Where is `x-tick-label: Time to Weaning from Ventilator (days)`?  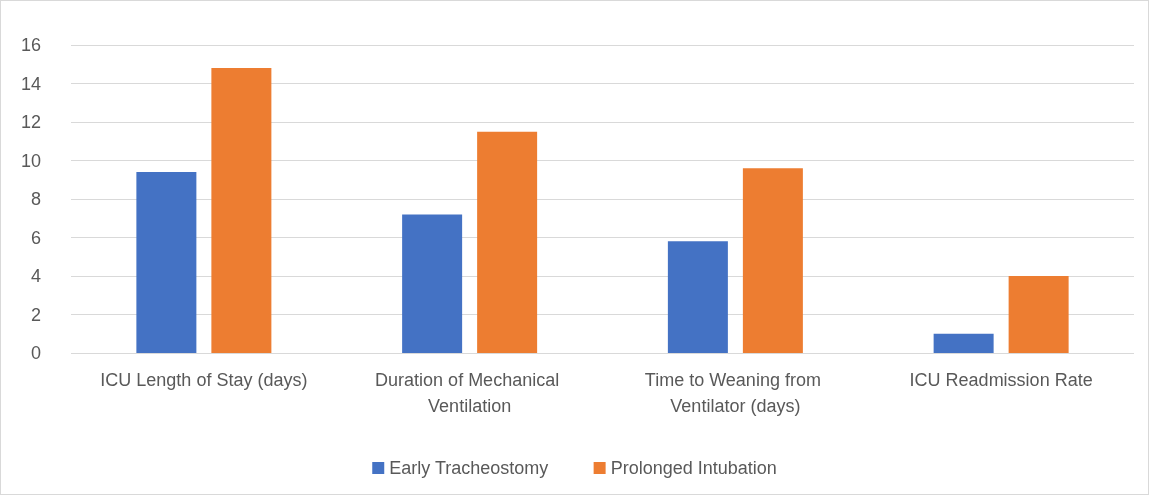 x-tick-label: Time to Weaning from Ventilator (days) is located at coordinates (735, 393).